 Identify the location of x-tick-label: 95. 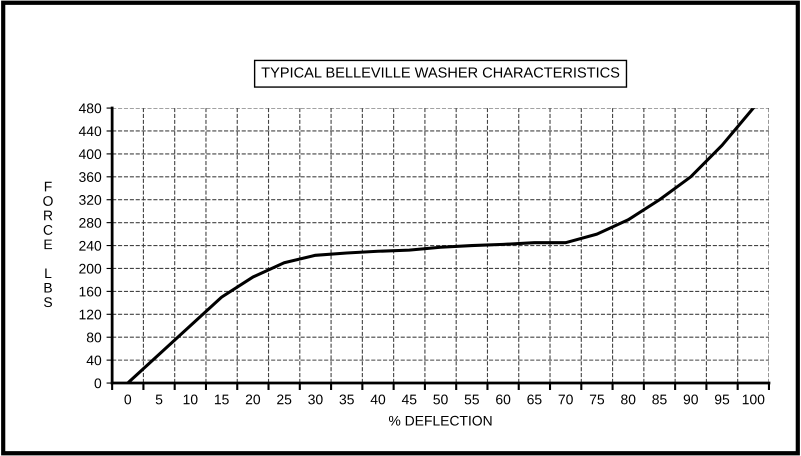
(722, 399).